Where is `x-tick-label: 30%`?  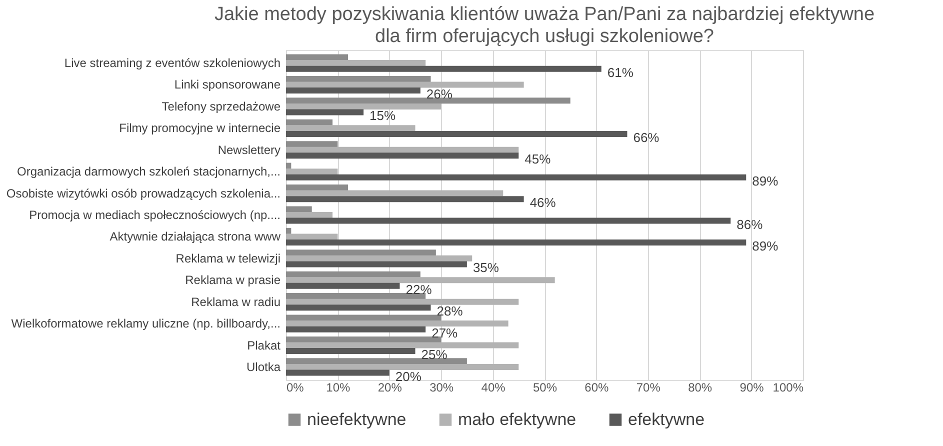
x-tick-label: 30% is located at coordinates (442, 387).